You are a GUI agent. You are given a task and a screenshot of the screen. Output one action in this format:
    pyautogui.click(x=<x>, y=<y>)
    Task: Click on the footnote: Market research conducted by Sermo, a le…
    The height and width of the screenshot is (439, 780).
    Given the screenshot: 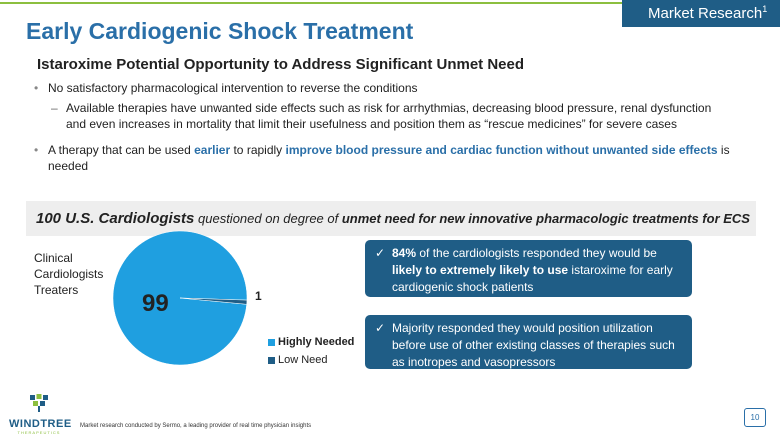 What is the action you would take?
    pyautogui.click(x=196, y=426)
    